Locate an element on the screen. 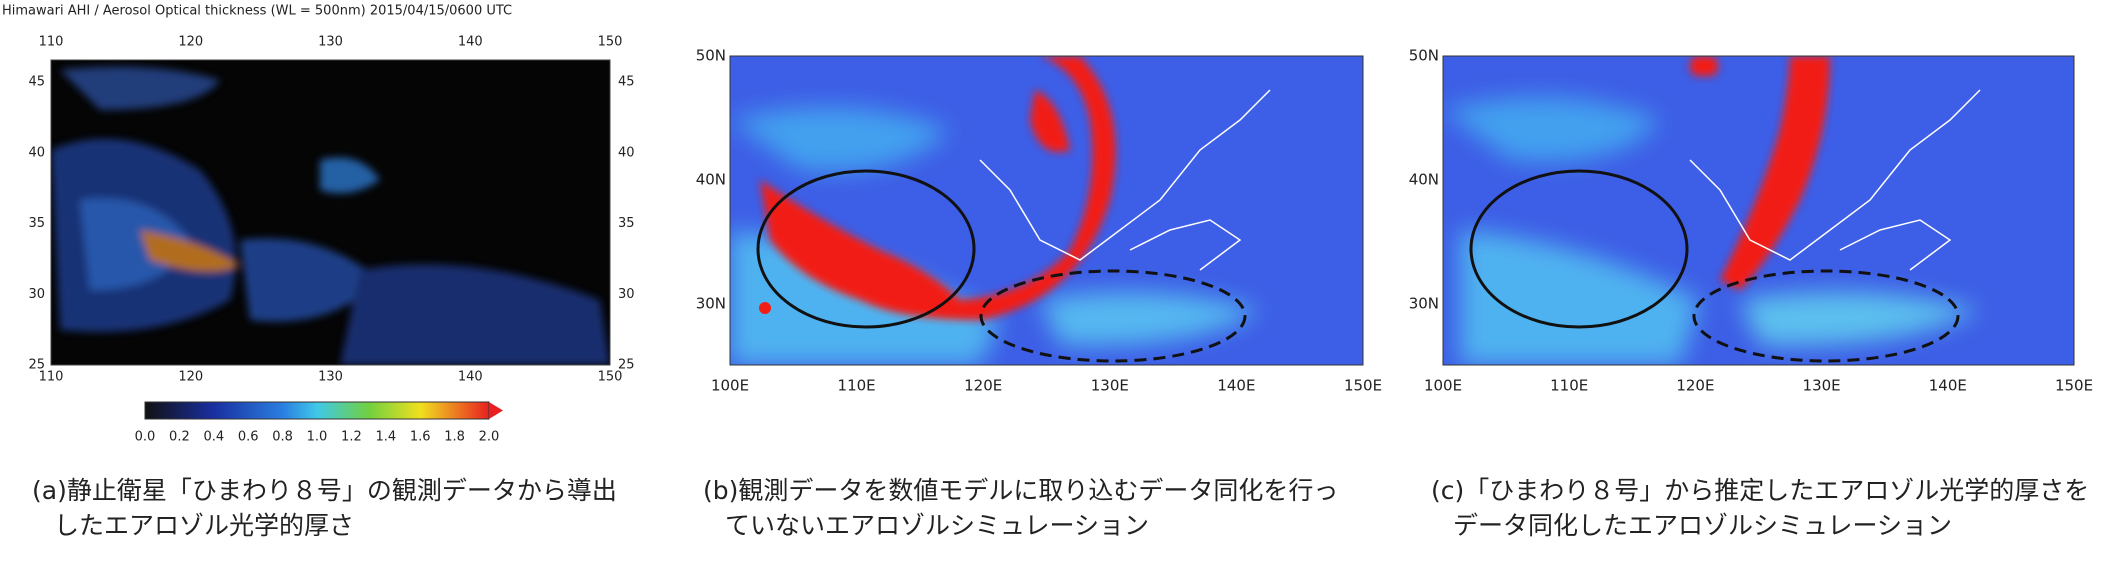  caption: ていないエアロゾルシミュレーション is located at coordinates (937, 525).